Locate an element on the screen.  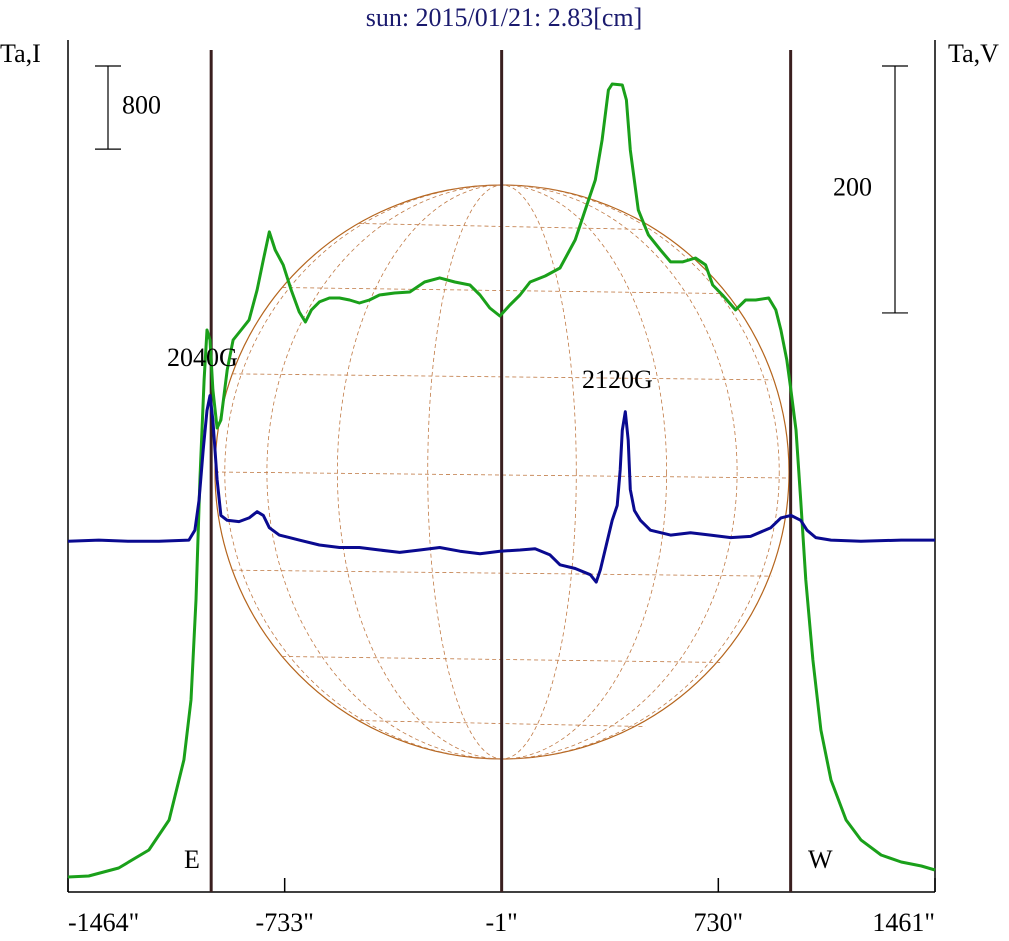
annotation: W is located at coordinates (820, 859).